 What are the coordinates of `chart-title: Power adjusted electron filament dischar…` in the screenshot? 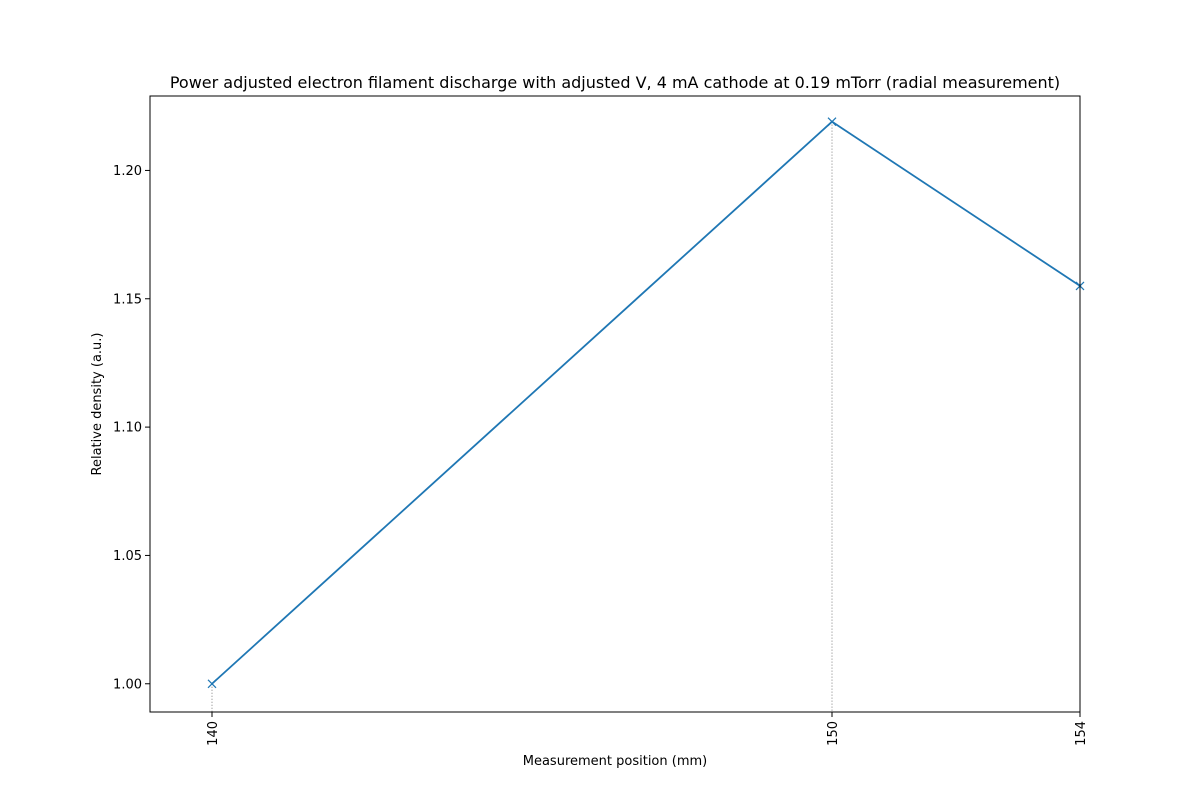 It's located at (615, 82).